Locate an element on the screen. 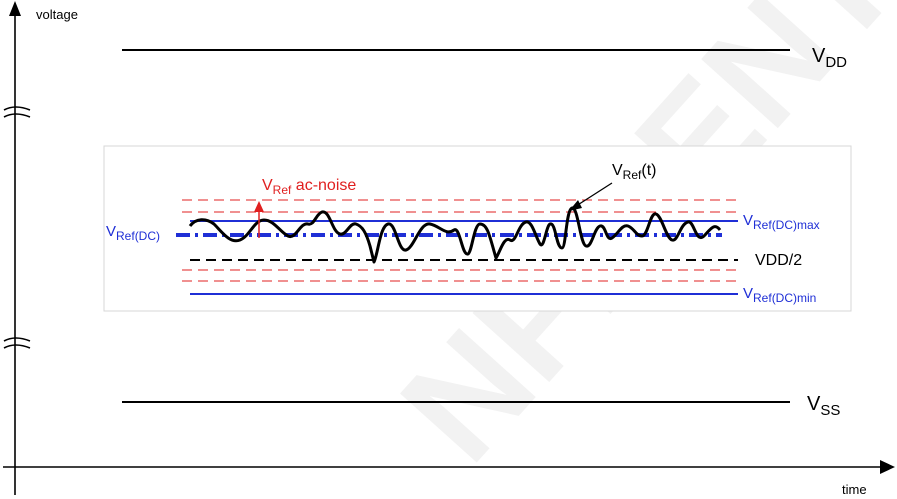 This screenshot has height=499, width=897. axis-break-top-icon is located at coordinates (17, 112).